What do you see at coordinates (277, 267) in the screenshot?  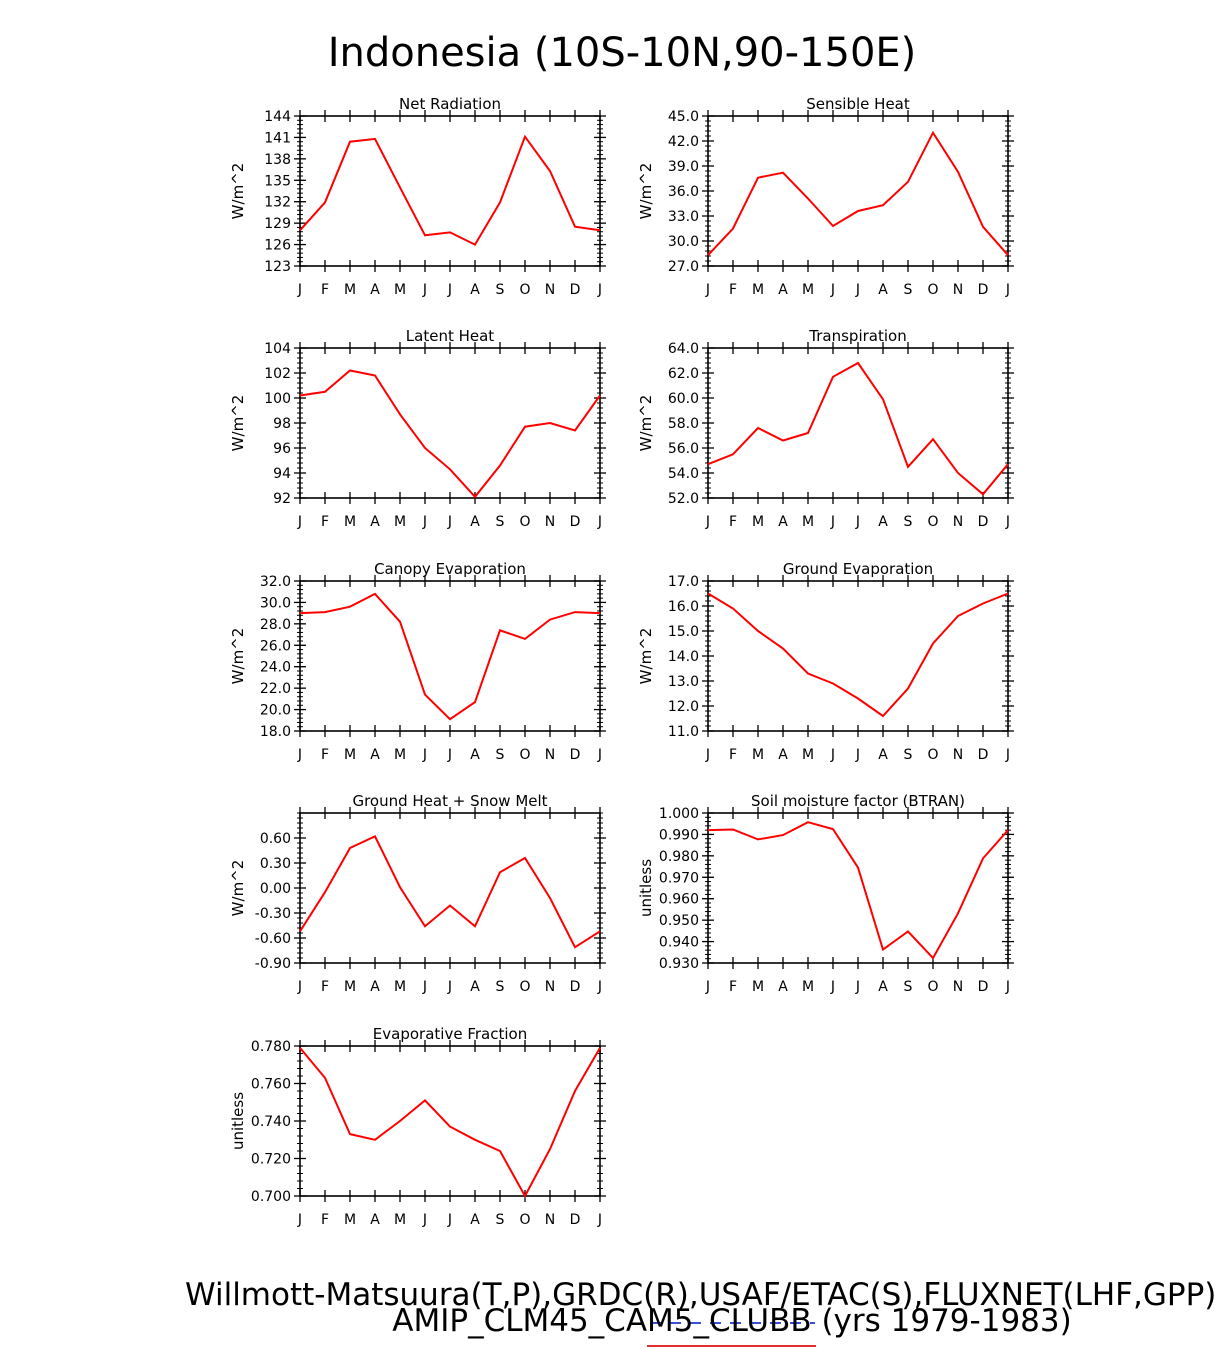 I see `y-tick-label: 123` at bounding box center [277, 267].